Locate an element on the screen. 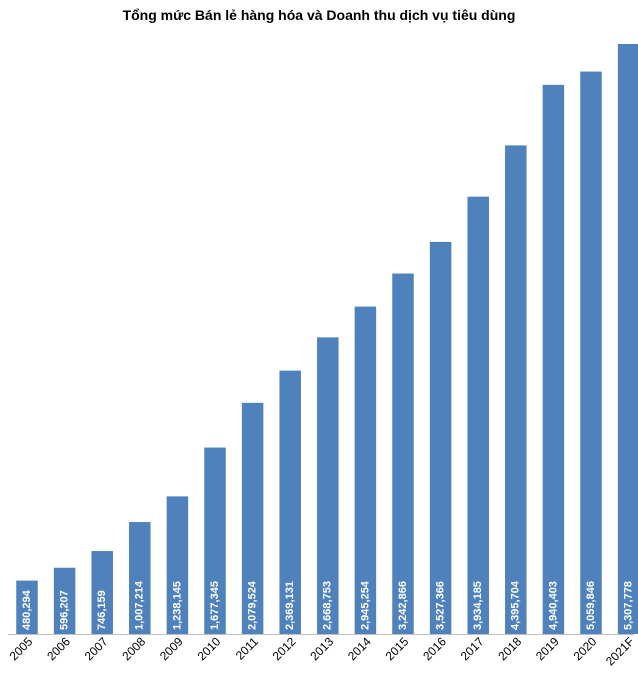 This screenshot has height=684, width=638. bar-2015 is located at coordinates (403, 453).